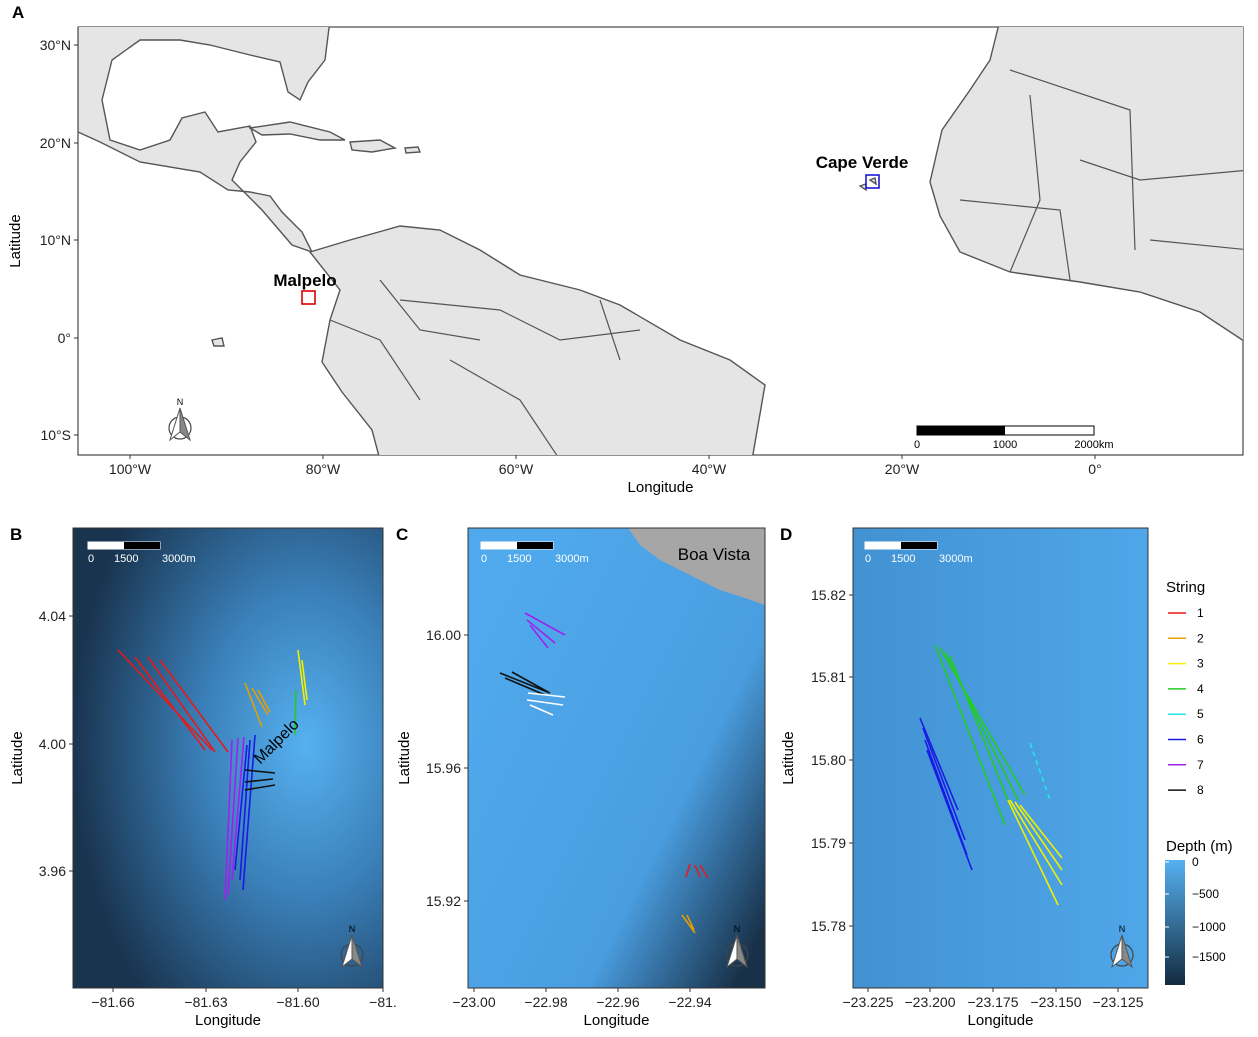 The width and height of the screenshot is (1258, 1037). Describe the element at coordinates (1200, 613) in the screenshot. I see `legend-label: 1` at that location.